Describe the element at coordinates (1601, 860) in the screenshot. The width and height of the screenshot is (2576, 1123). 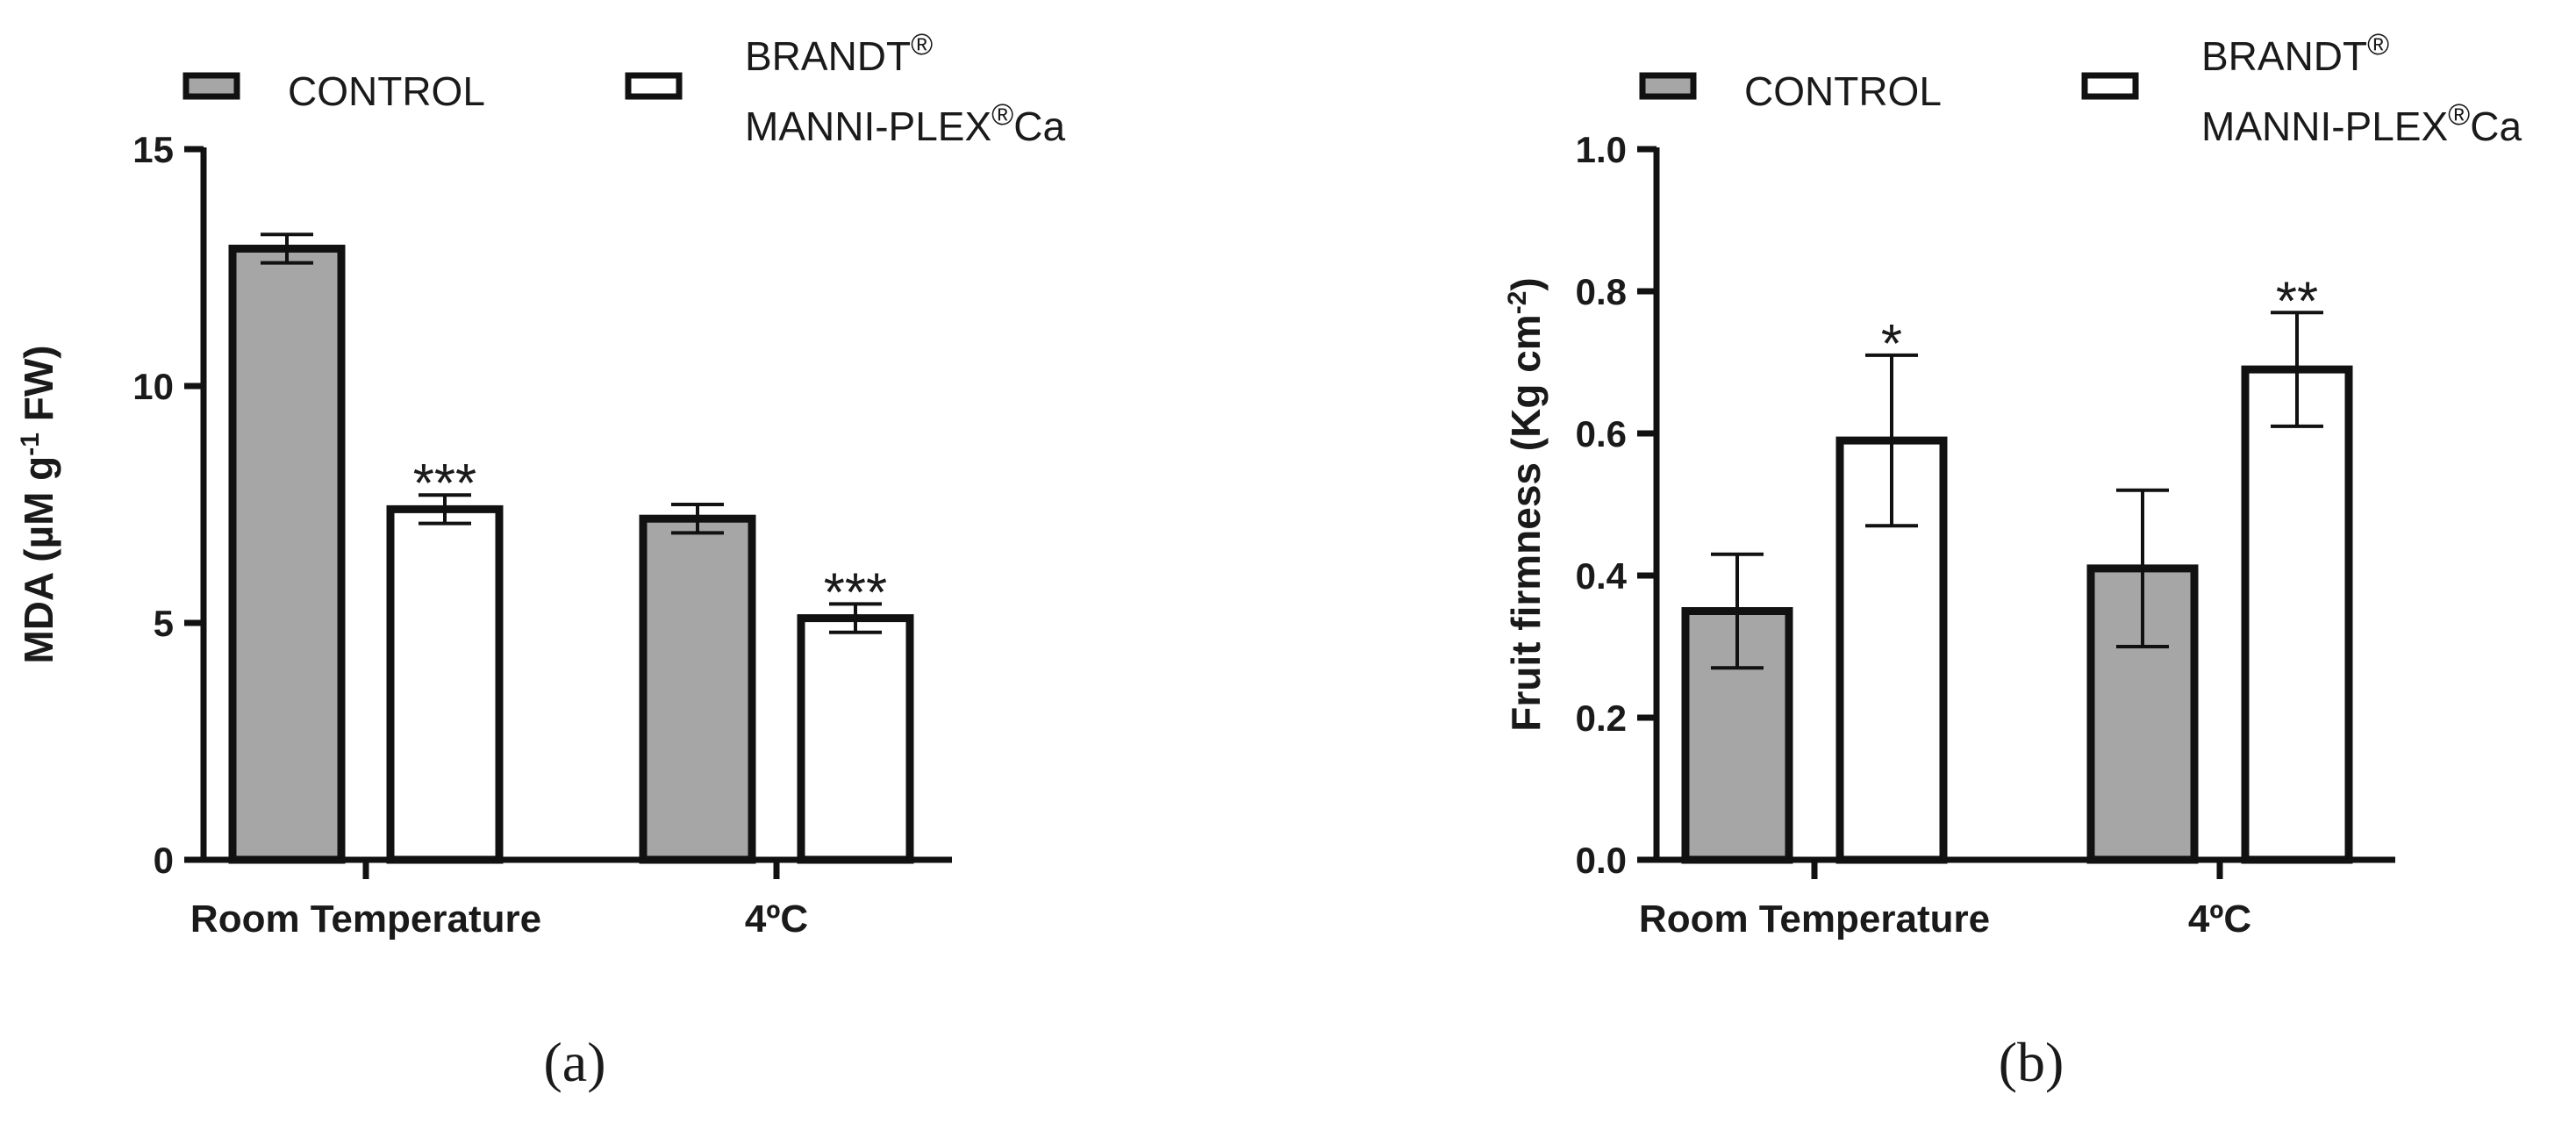
I see `y-tick-label: 0.0` at that location.